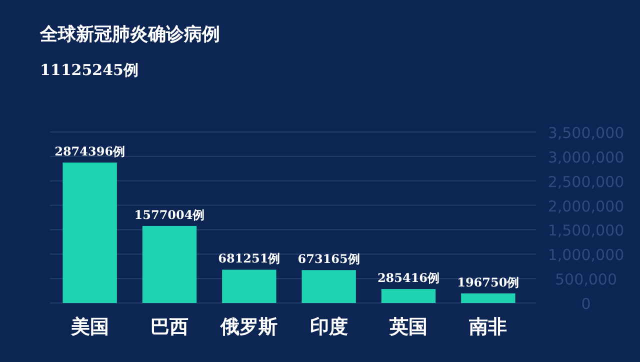 The width and height of the screenshot is (640, 362). I want to click on x-tick-label: 美国, so click(89, 327).